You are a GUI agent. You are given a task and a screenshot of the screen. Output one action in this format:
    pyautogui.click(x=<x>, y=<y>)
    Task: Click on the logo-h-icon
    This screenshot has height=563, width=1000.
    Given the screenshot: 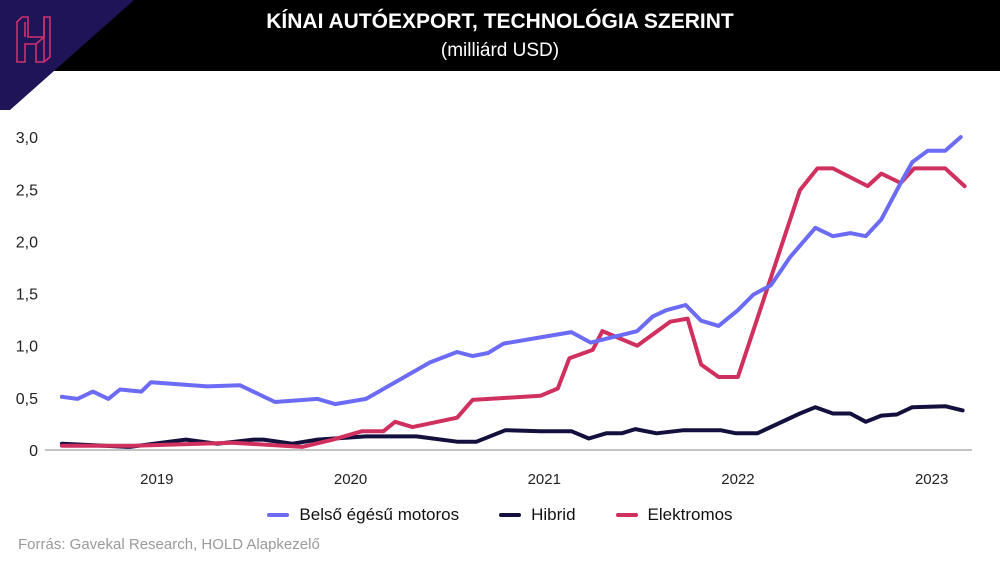 What is the action you would take?
    pyautogui.click(x=33, y=39)
    